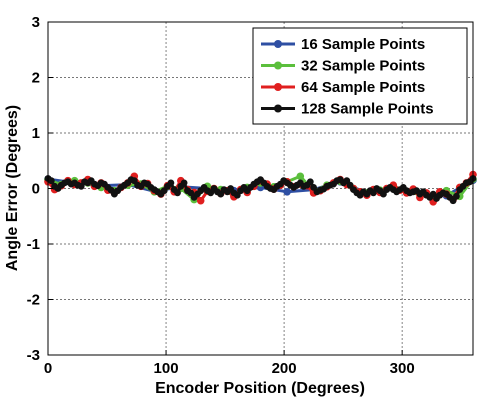 Image resolution: width=500 pixels, height=402 pixels. I want to click on legend-item: 128 Sample Points, so click(347, 109).